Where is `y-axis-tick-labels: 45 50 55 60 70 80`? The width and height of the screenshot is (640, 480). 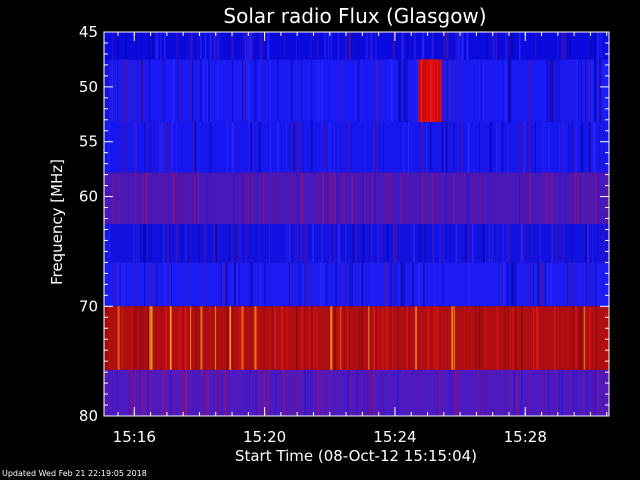 y-axis-tick-labels: 45 50 55 60 70 80 is located at coordinates (88, 224).